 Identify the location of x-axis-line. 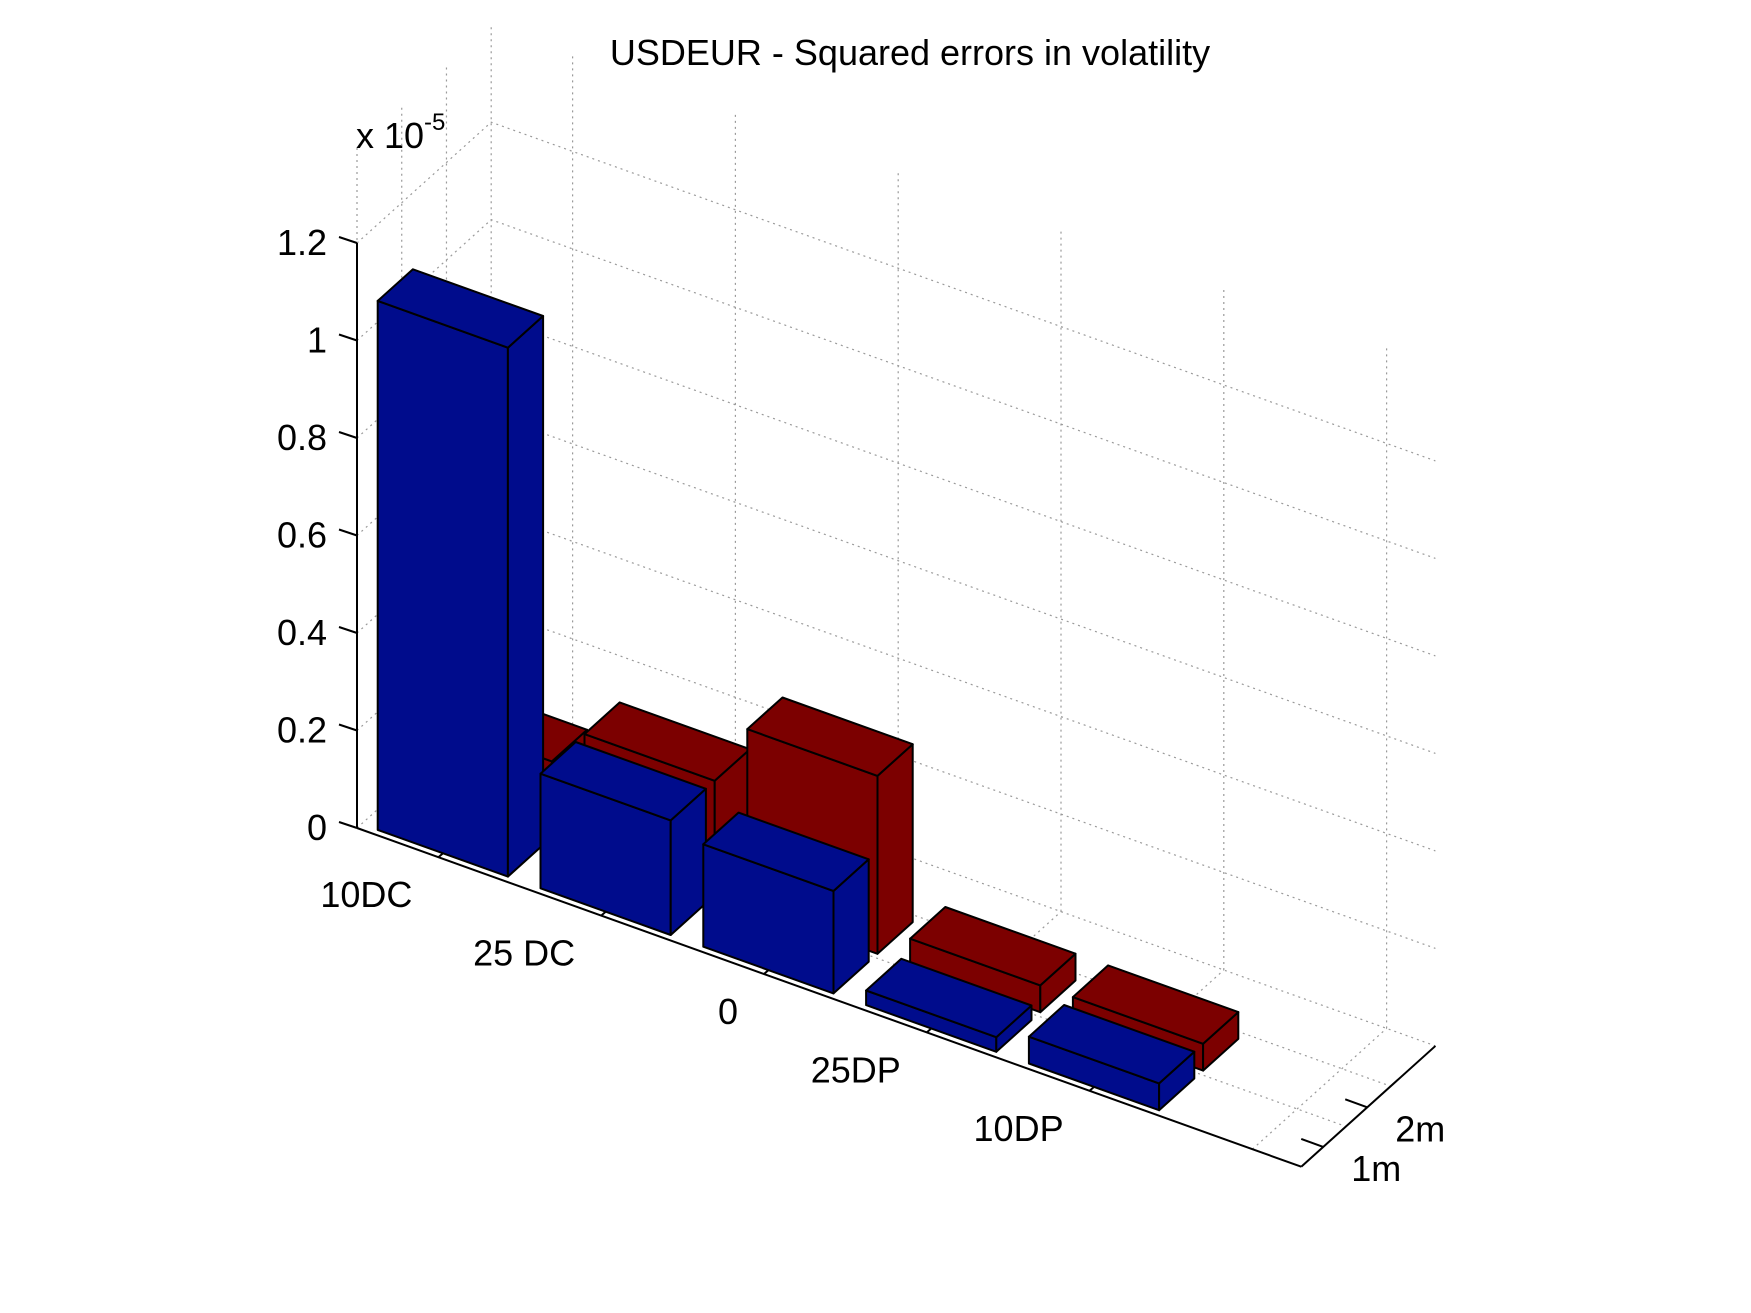
(829, 997).